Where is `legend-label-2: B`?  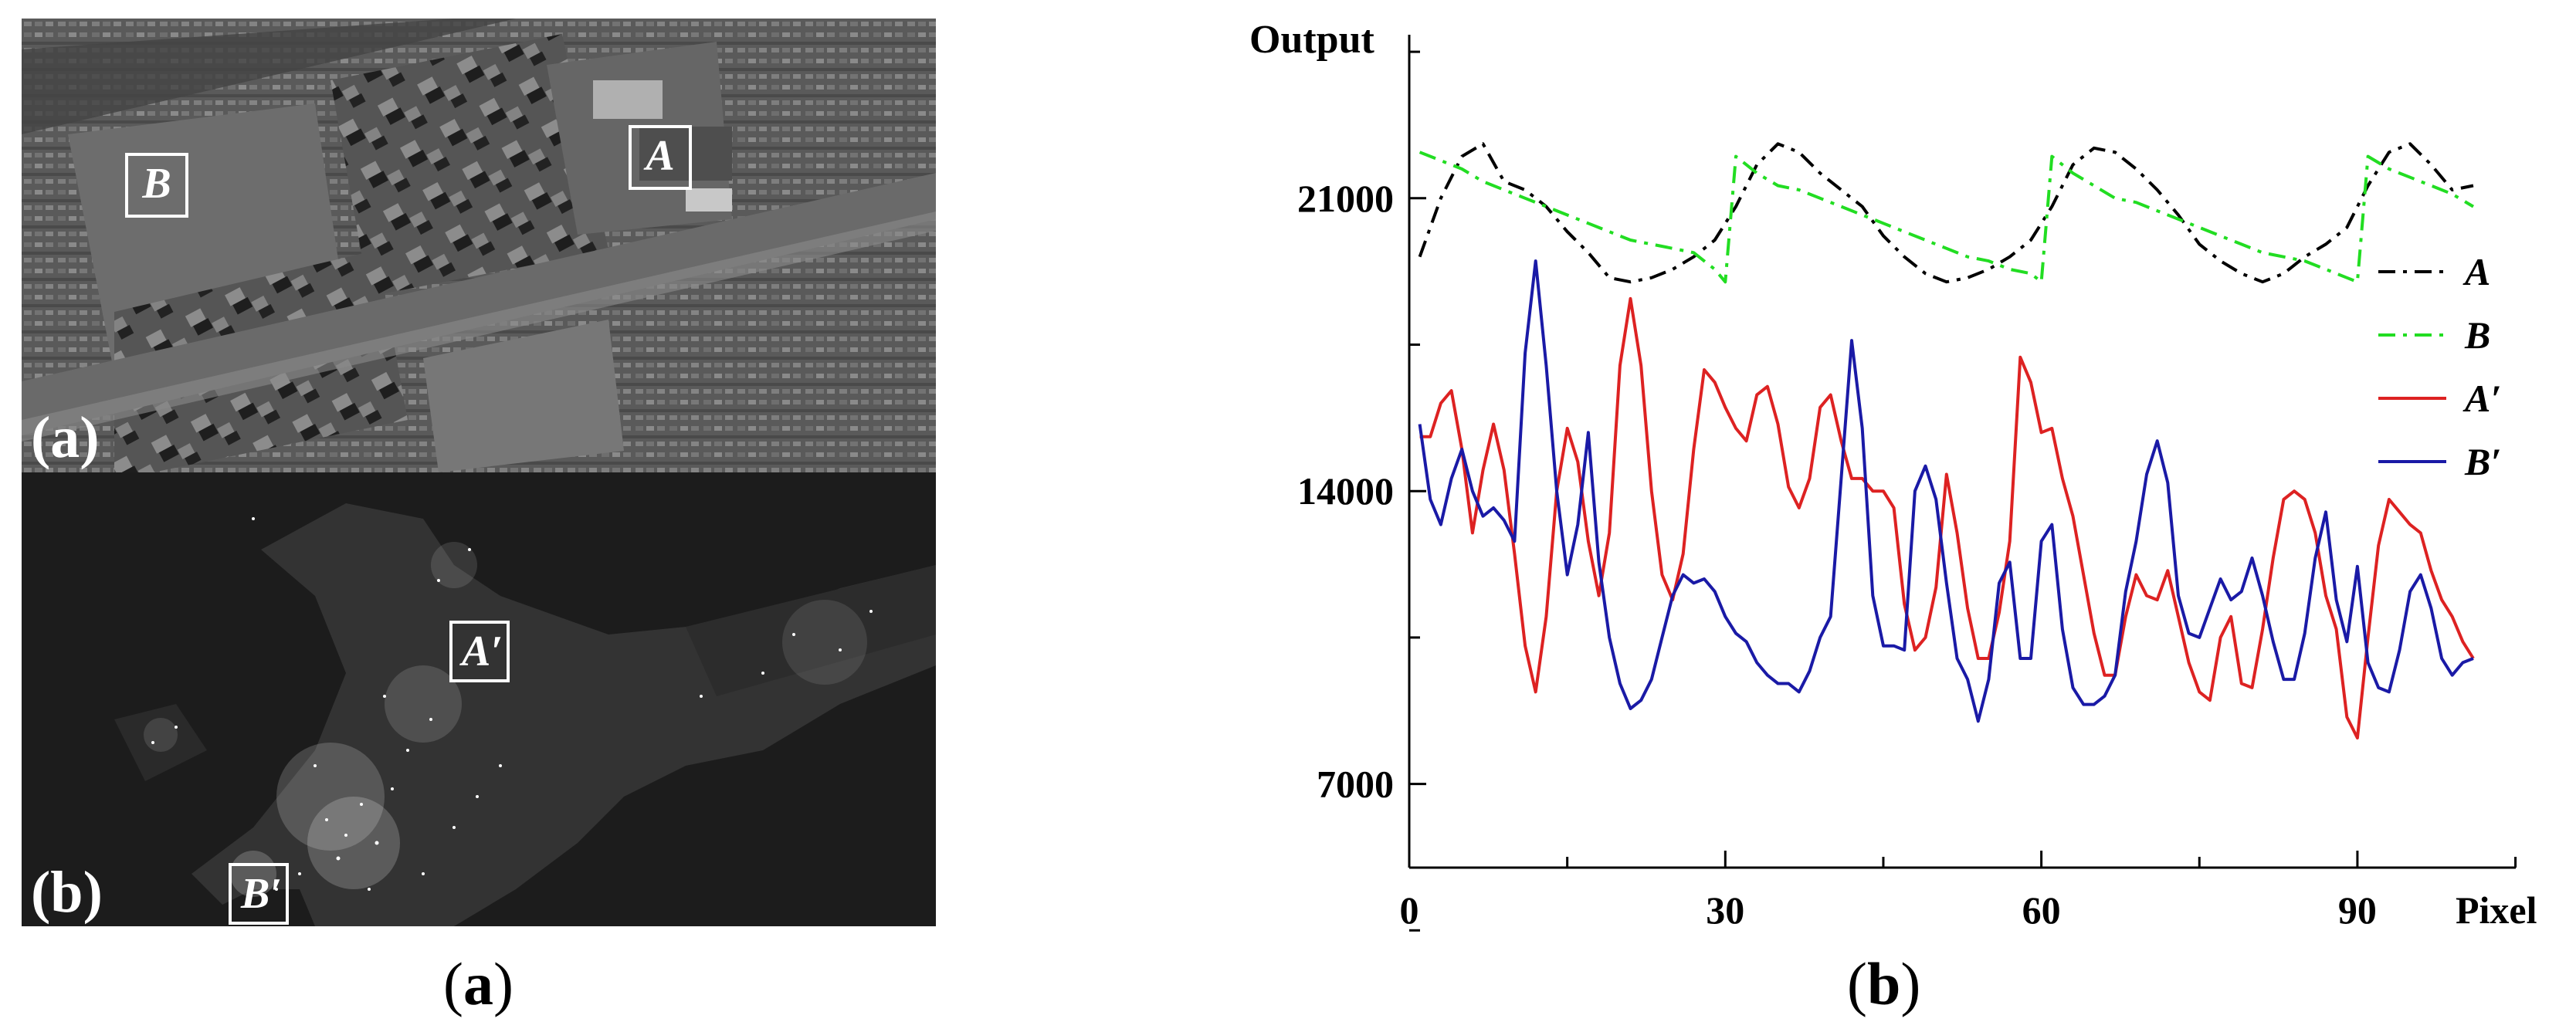 legend-label-2: B is located at coordinates (2477, 335).